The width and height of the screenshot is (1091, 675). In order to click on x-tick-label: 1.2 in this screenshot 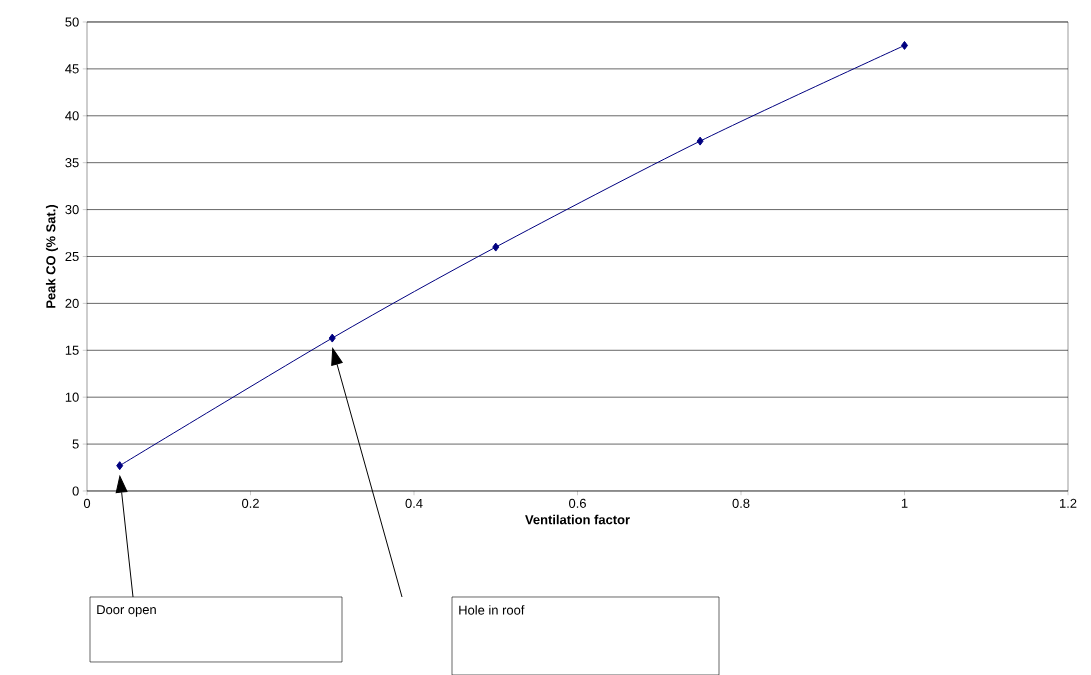, I will do `click(1068, 503)`.